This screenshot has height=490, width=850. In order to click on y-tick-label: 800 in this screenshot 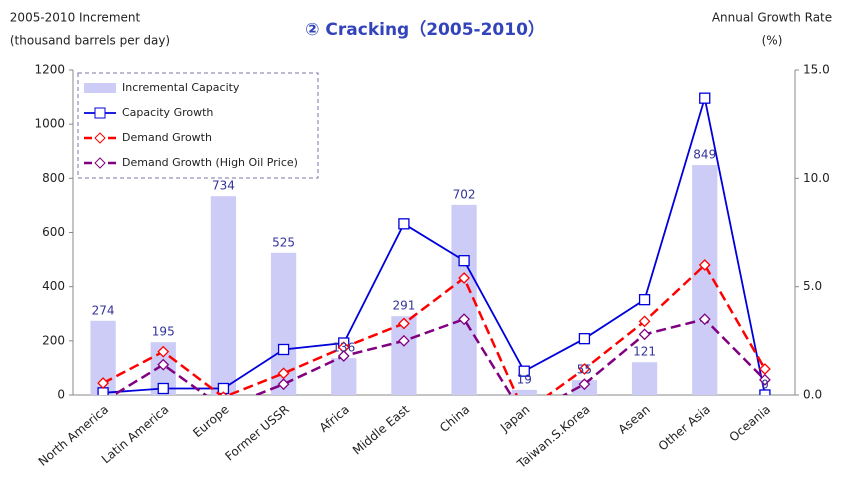, I will do `click(53, 178)`.